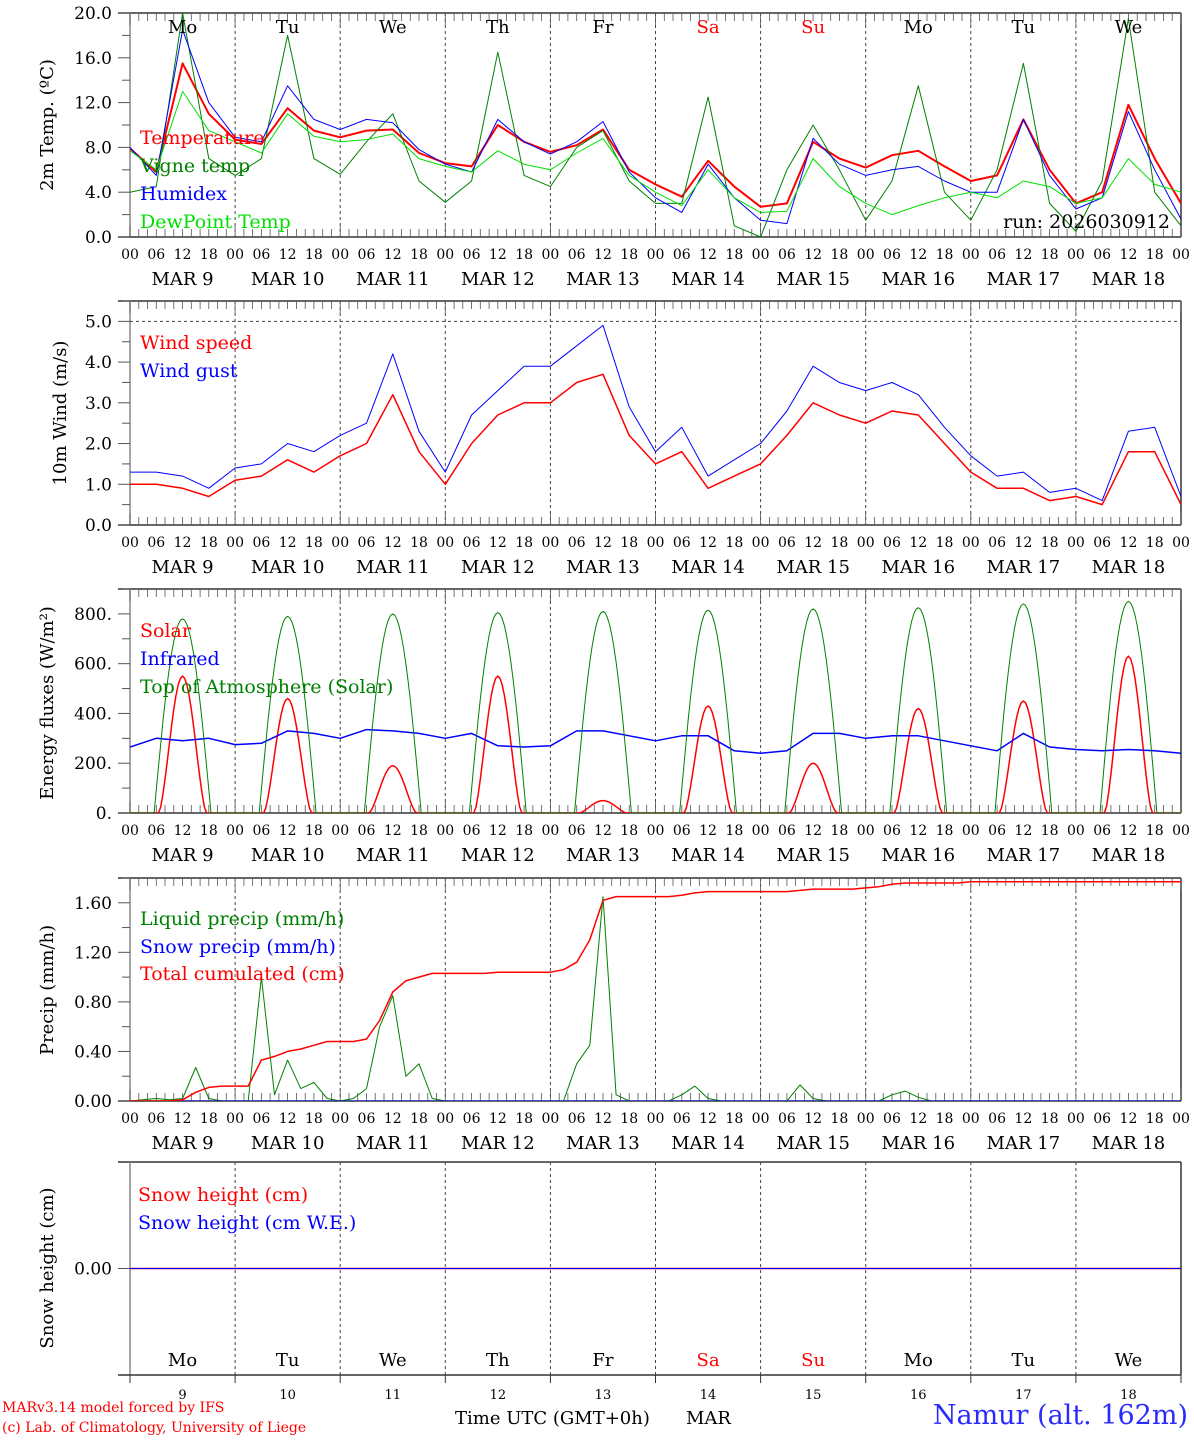 The height and width of the screenshot is (1440, 1194). I want to click on y-tick-label: 0.40, so click(93, 1052).